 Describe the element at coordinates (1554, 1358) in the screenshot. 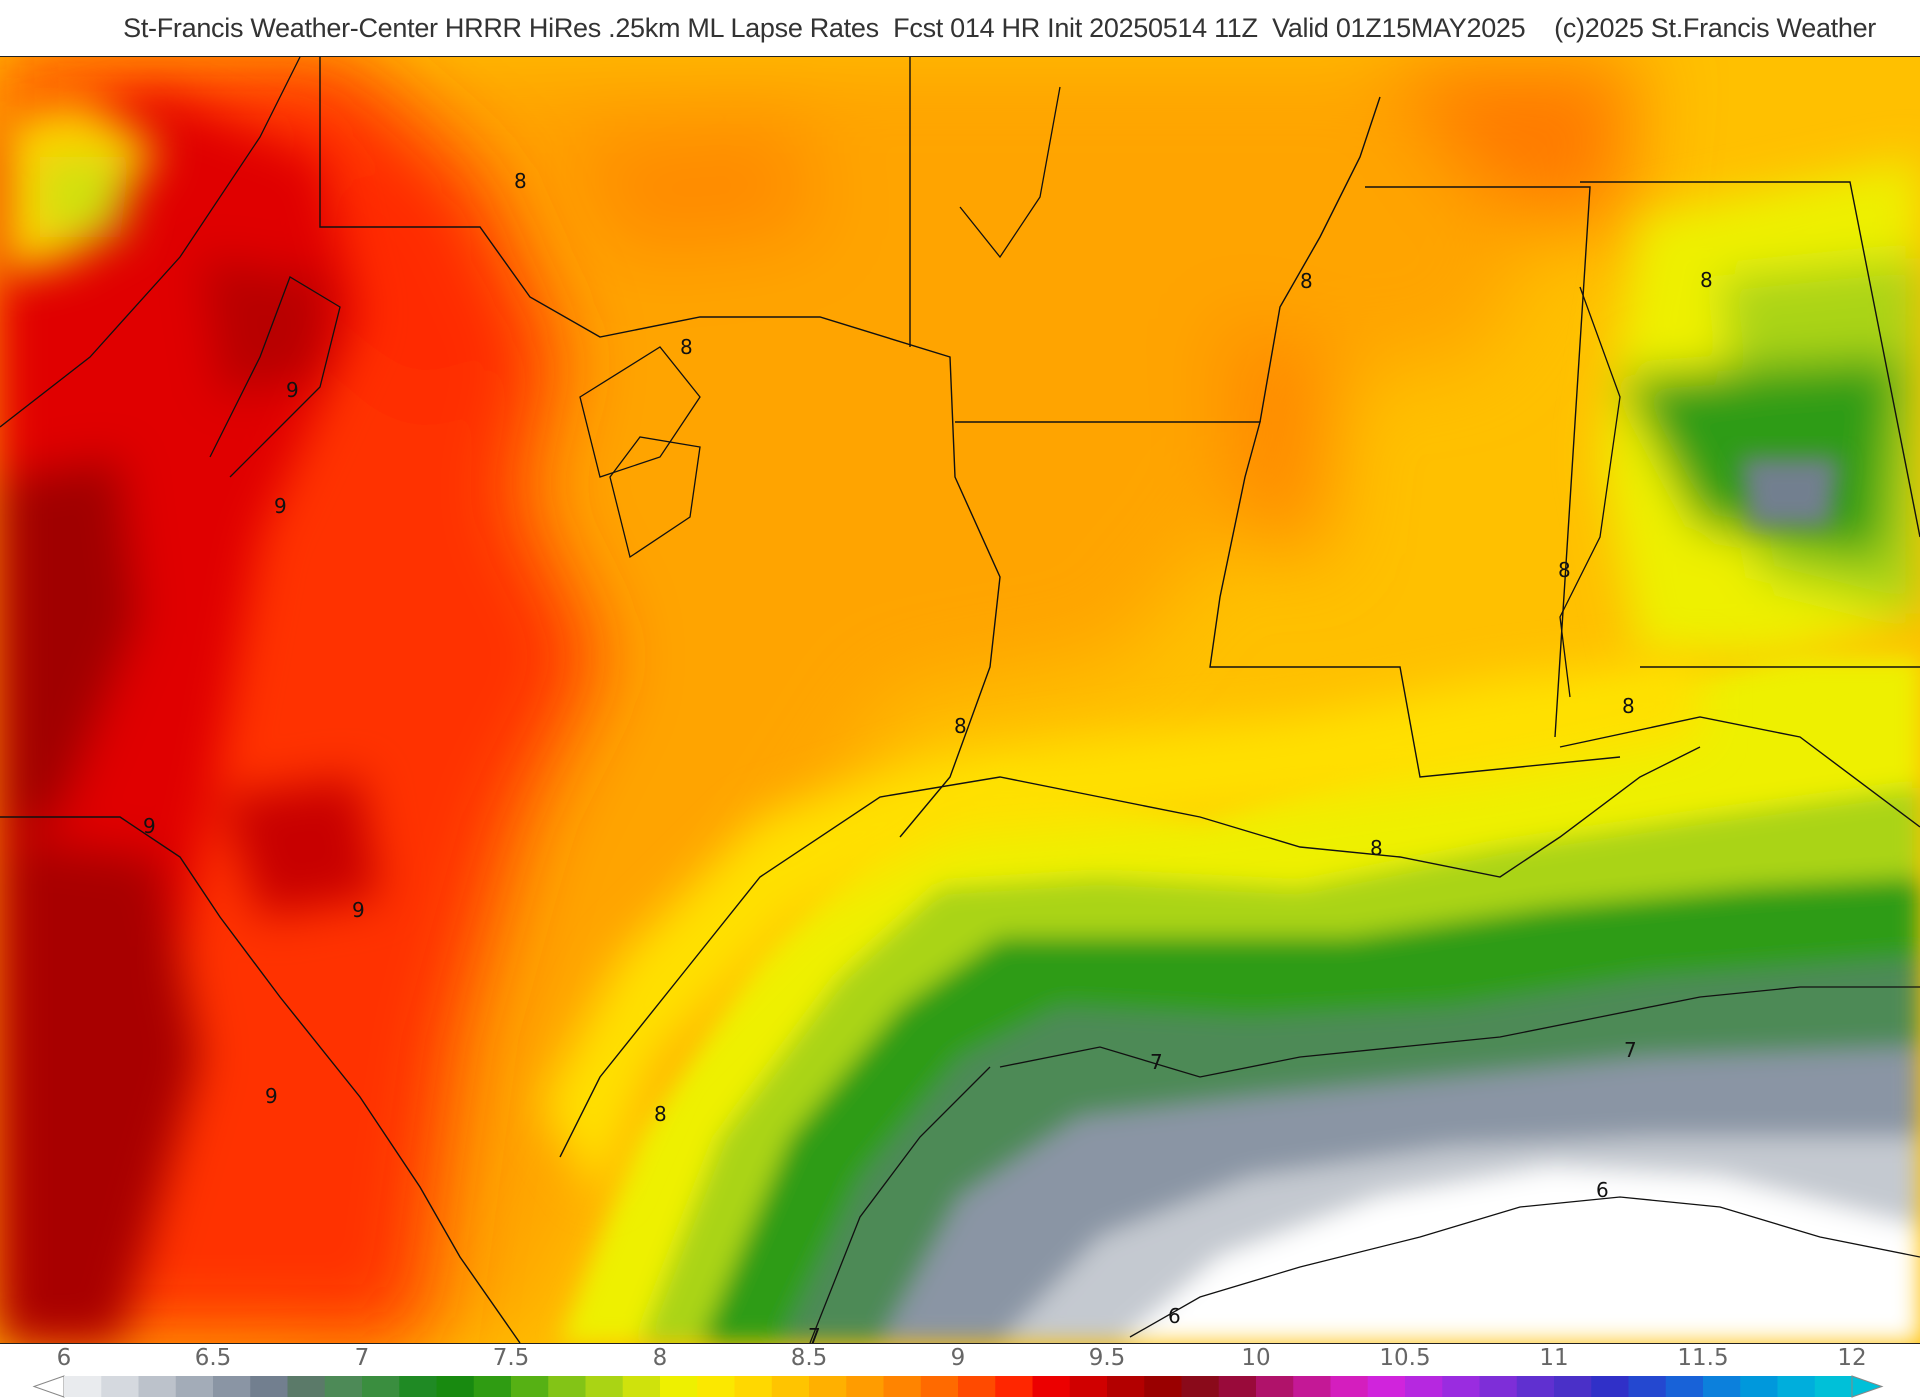

I see `colorbar-tick-label: 11` at that location.